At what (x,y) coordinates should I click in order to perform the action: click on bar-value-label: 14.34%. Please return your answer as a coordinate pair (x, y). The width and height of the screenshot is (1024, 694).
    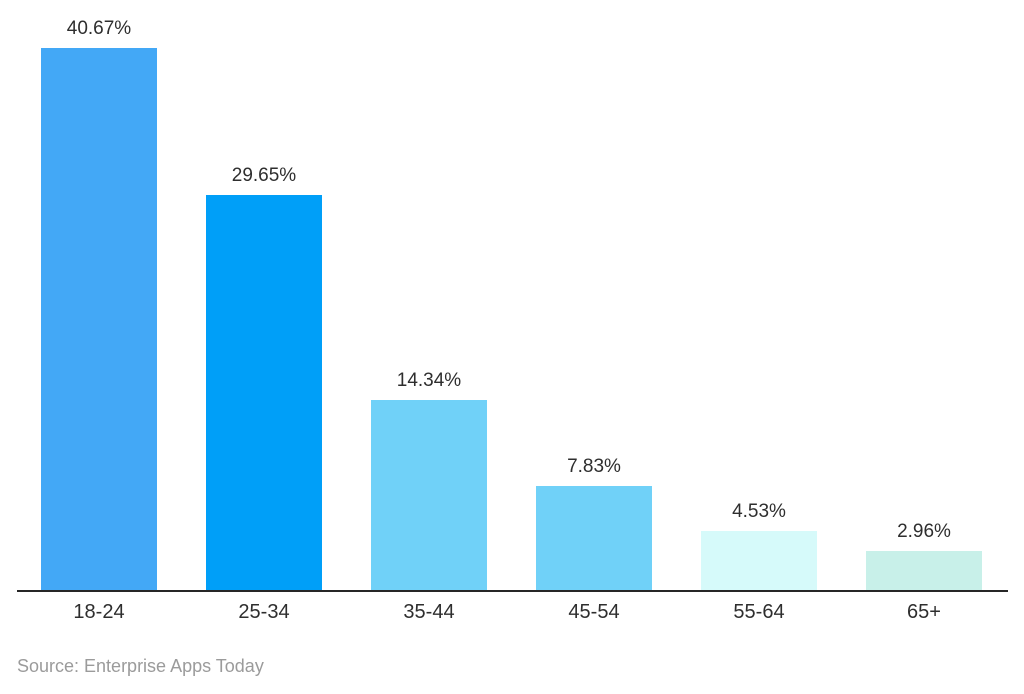
    Looking at the image, I should click on (429, 380).